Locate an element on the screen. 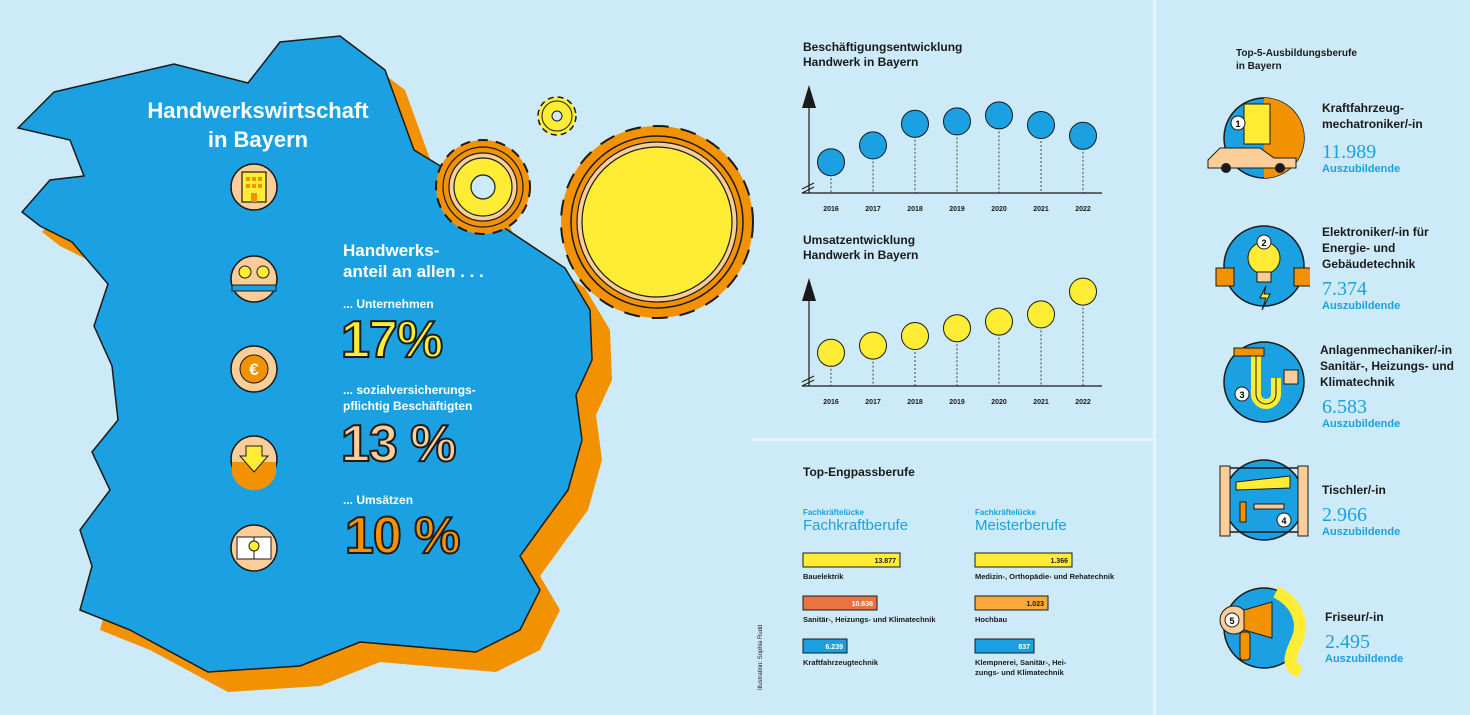 Image resolution: width=1470 pixels, height=715 pixels. job-value: 6.583 is located at coordinates (1344, 407).